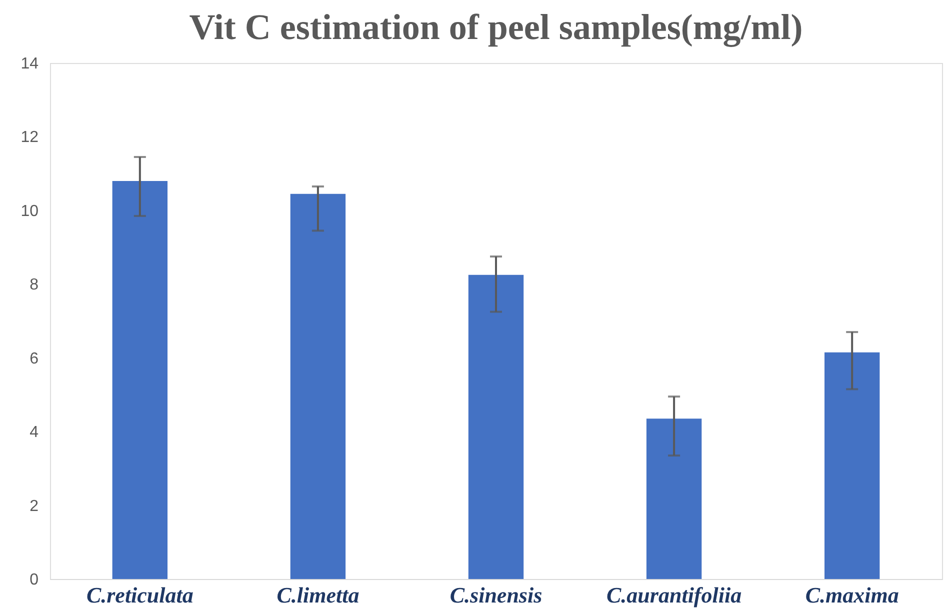  What do you see at coordinates (34, 433) in the screenshot?
I see `y-tick-label: 4` at bounding box center [34, 433].